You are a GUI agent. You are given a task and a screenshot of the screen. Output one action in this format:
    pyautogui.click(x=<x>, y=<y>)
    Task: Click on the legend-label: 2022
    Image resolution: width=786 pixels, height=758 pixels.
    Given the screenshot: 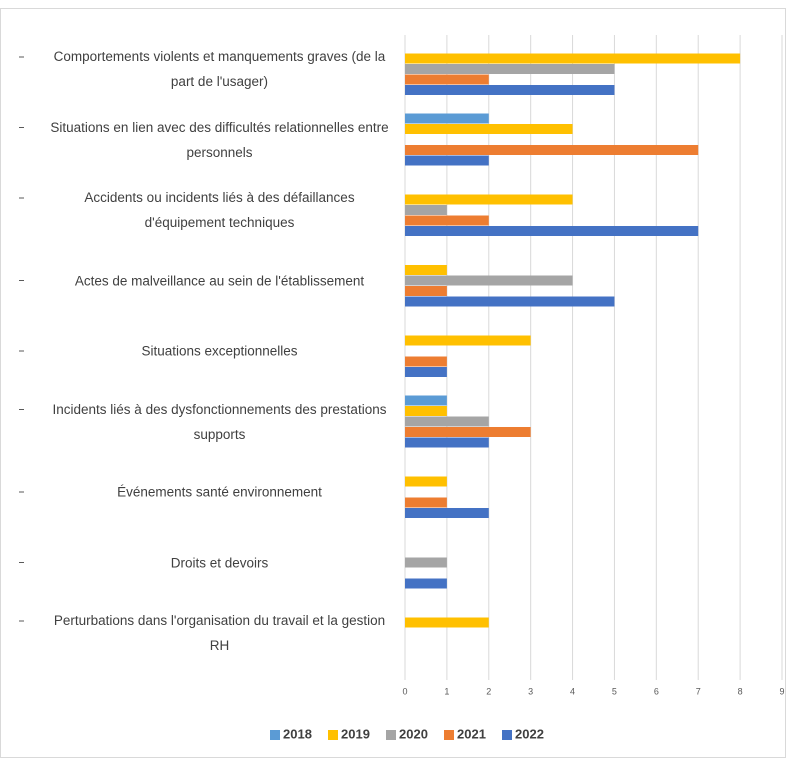 What is the action you would take?
    pyautogui.click(x=529, y=733)
    